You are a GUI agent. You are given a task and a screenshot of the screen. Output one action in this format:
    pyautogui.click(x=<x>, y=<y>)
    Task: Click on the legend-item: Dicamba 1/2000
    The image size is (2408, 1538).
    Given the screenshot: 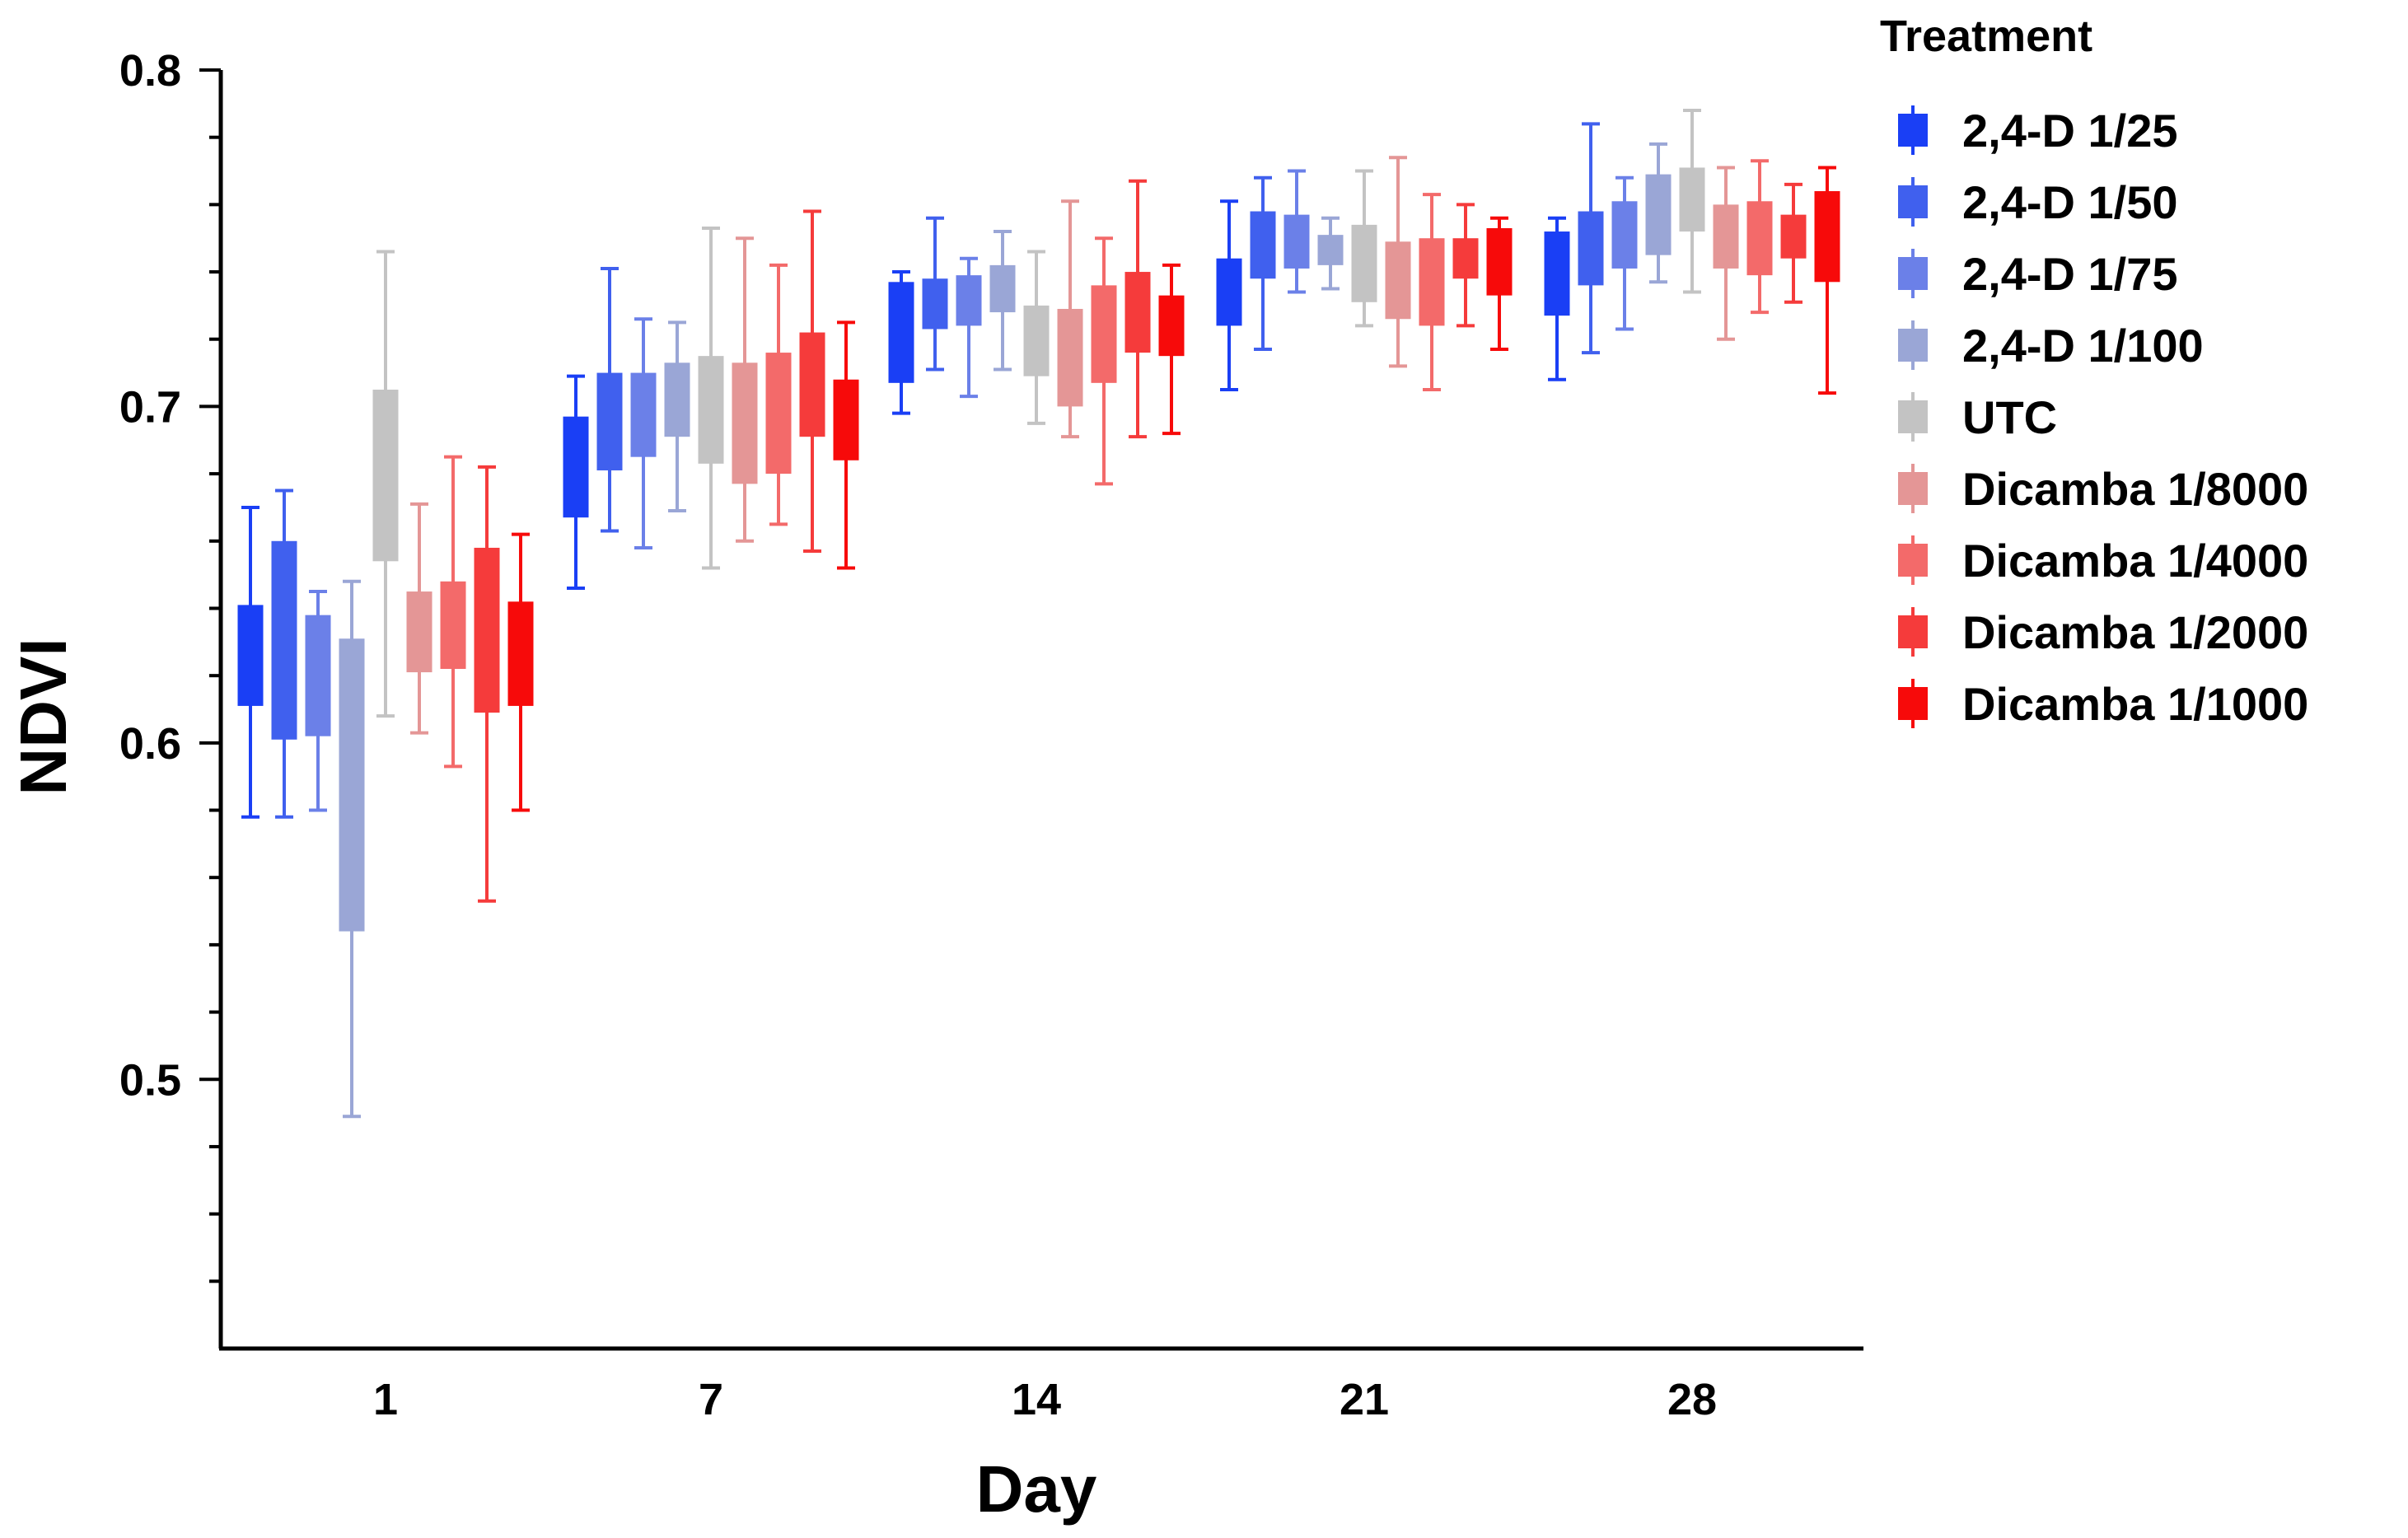 What is the action you would take?
    pyautogui.click(x=2103, y=632)
    